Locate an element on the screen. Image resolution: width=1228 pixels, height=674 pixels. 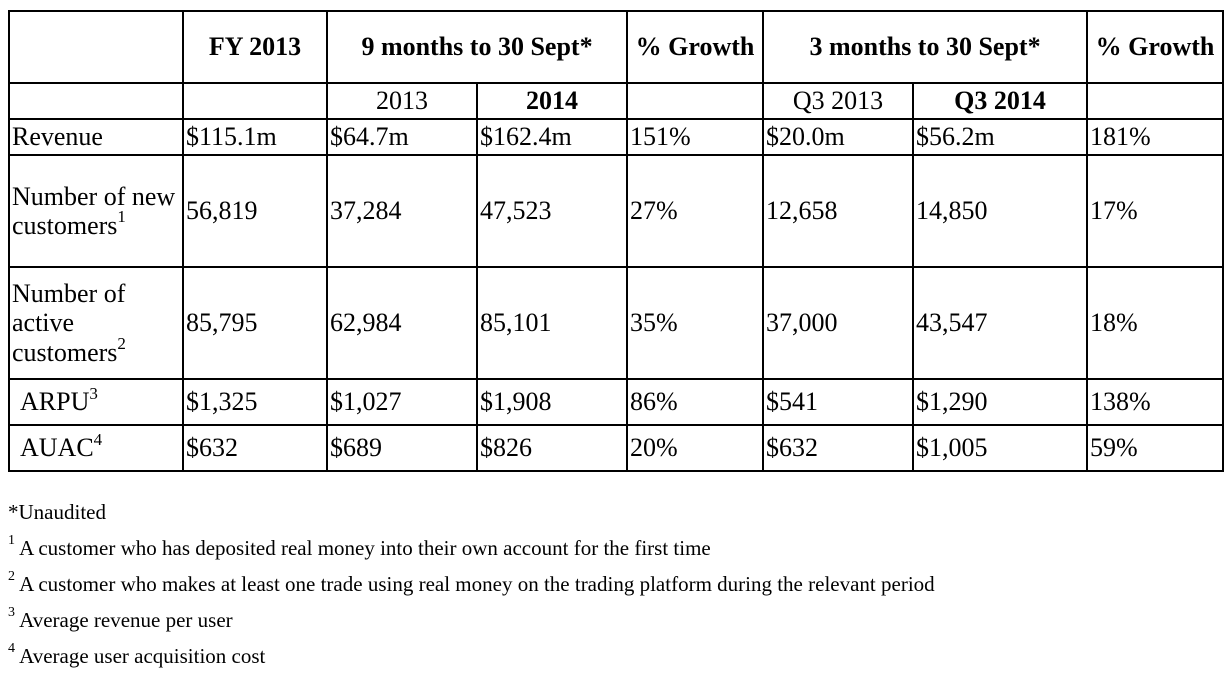
table-row: AUAC4 $632 $689 $826 20% $632 $1,005 59% is located at coordinates (616, 448).